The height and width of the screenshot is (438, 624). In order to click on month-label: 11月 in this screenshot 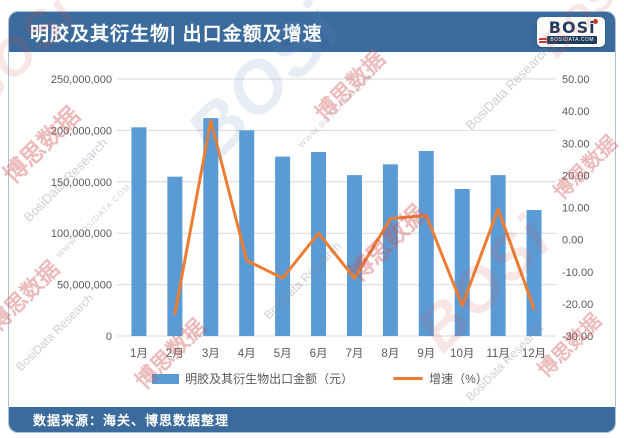, I will do `click(497, 354)`.